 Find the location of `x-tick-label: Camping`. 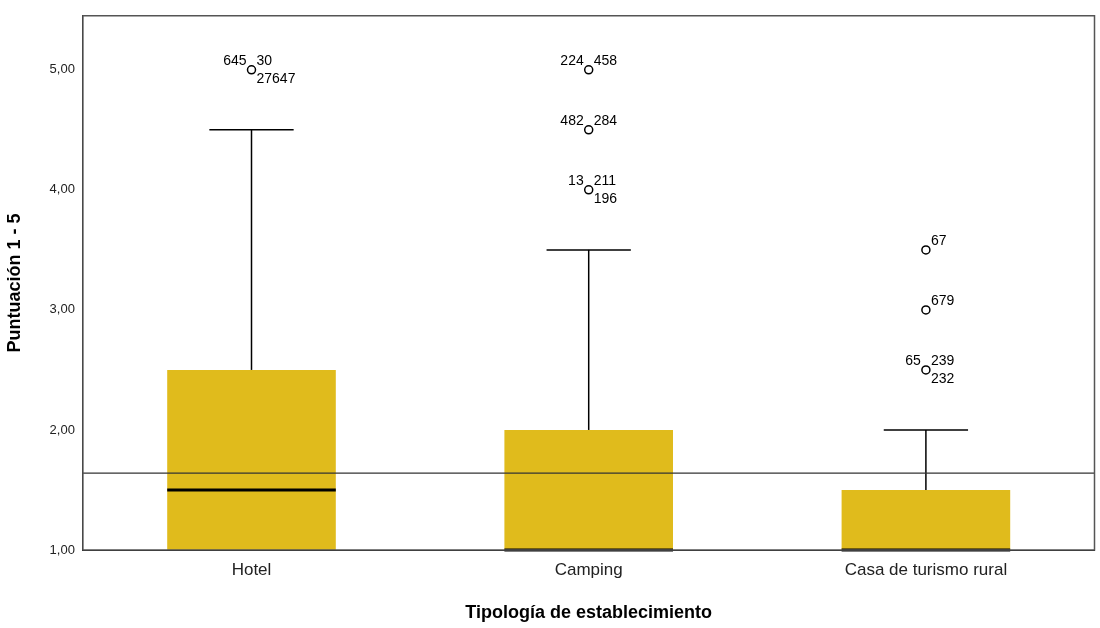

x-tick-label: Camping is located at coordinates (588, 569).